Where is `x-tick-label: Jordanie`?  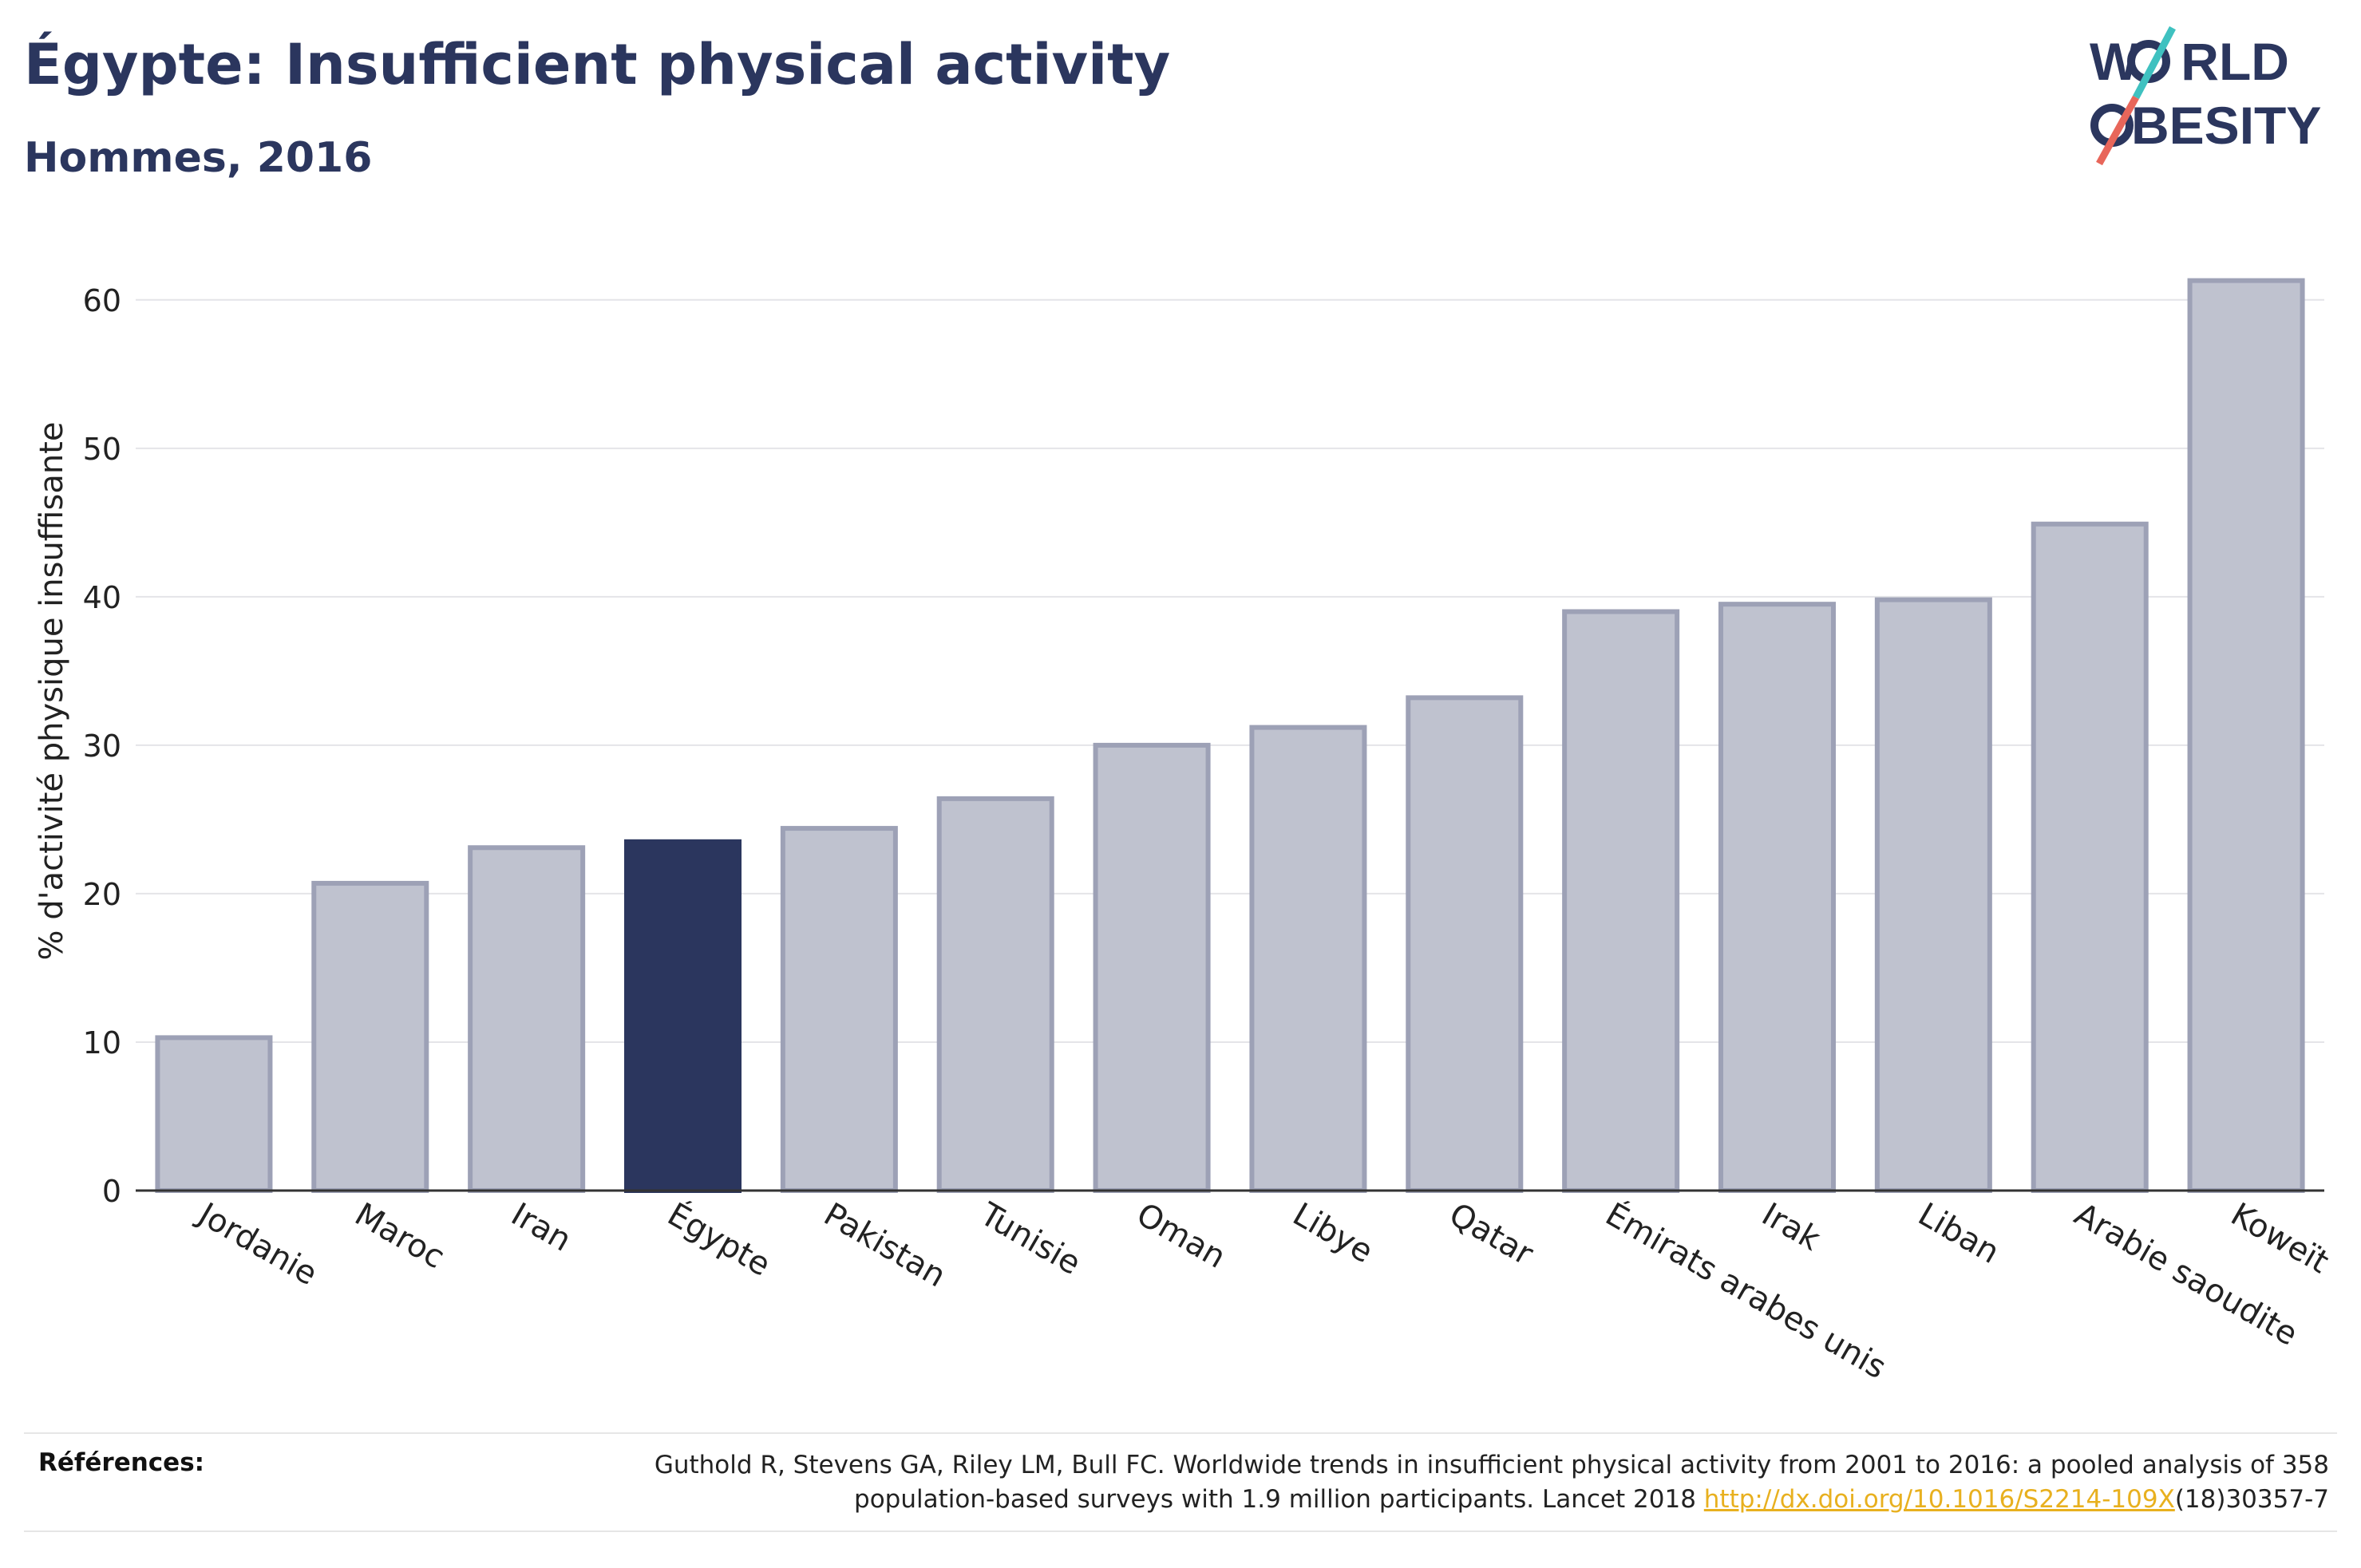 x-tick-label: Jordanie is located at coordinates (256, 1244).